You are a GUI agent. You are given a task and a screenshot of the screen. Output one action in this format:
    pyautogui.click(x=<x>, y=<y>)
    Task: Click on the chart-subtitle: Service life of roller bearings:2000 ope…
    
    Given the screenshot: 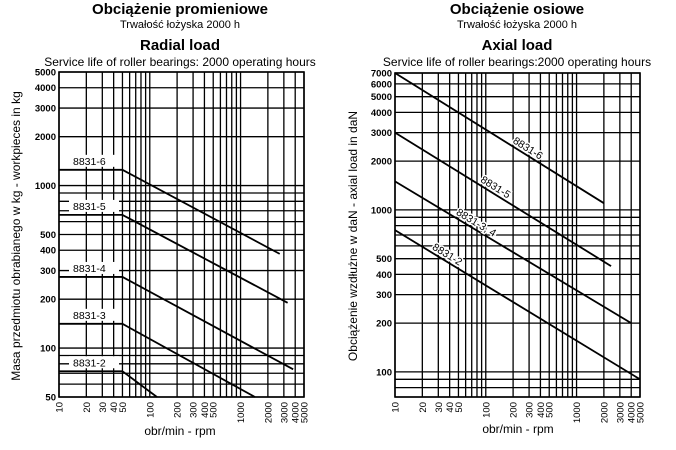 What is the action you would take?
    pyautogui.click(x=517, y=62)
    